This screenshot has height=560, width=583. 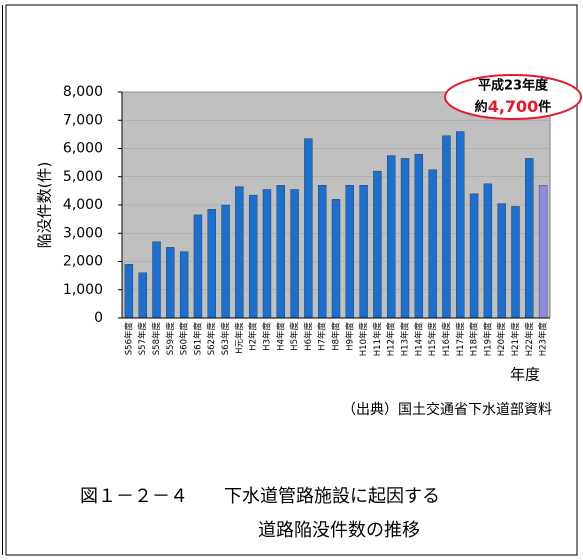 What do you see at coordinates (405, 339) in the screenshot?
I see `x-tick-label: H13年度` at bounding box center [405, 339].